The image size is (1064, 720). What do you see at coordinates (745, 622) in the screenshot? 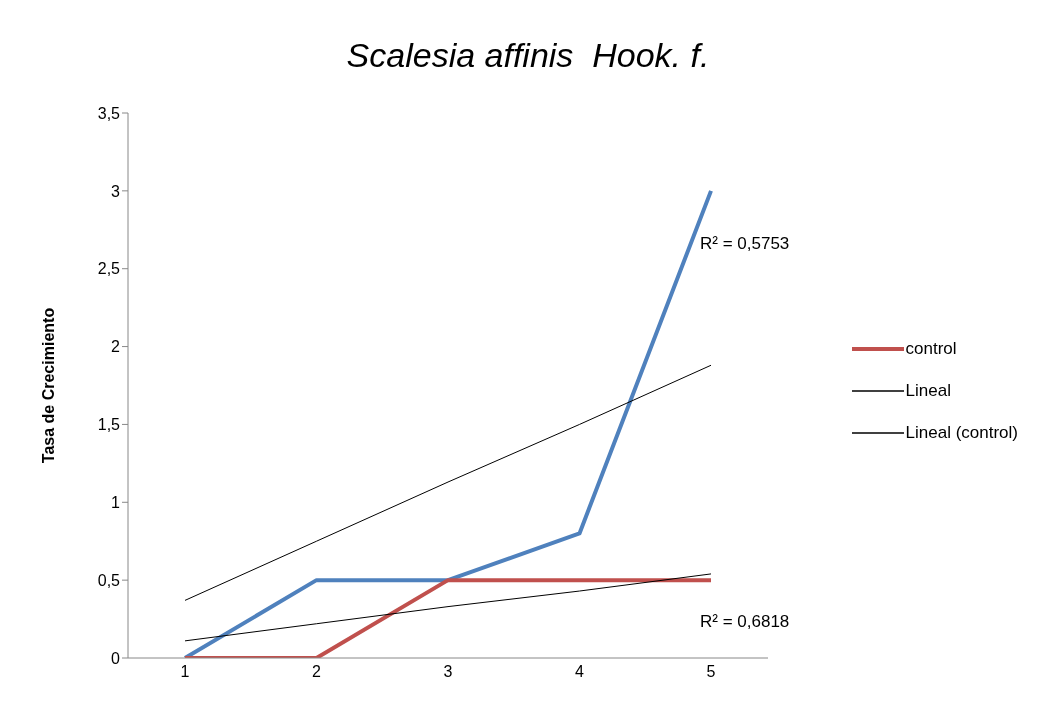
I see `annotation: R² = 0,6818` at bounding box center [745, 622].